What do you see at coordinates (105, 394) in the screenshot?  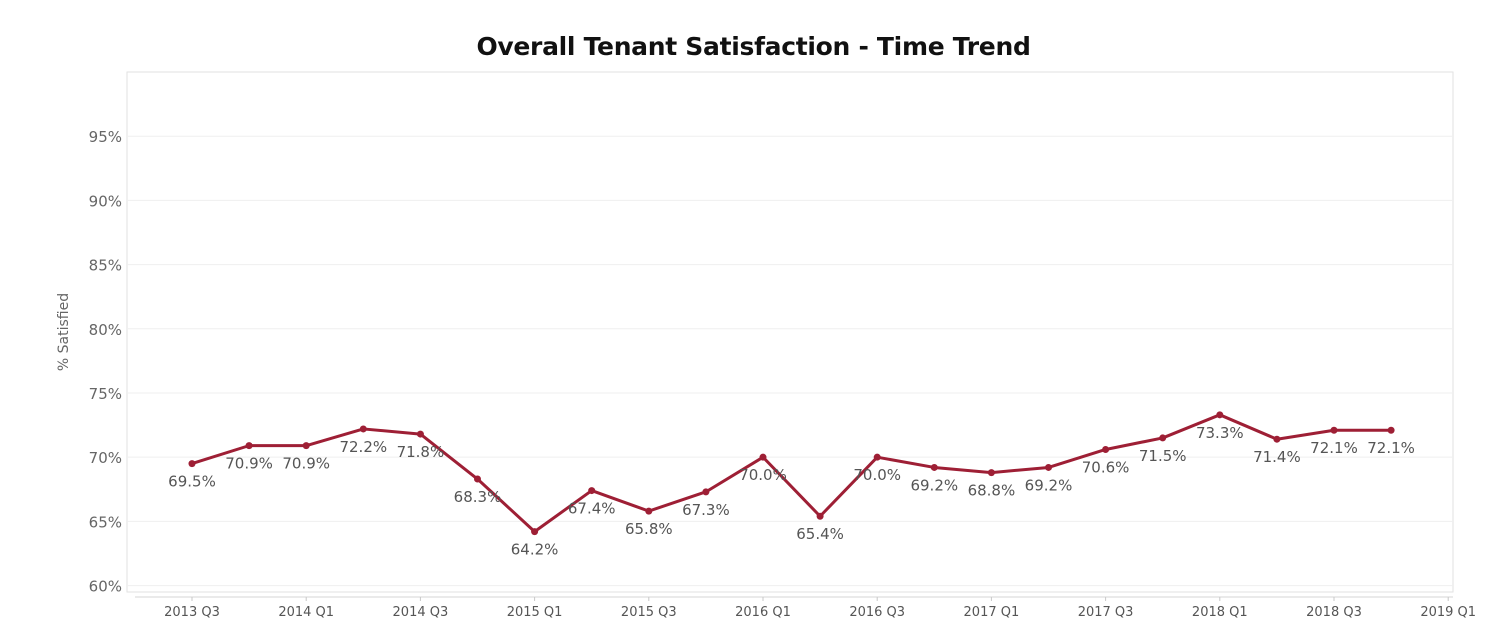 I see `y-tick-label: 75%` at bounding box center [105, 394].